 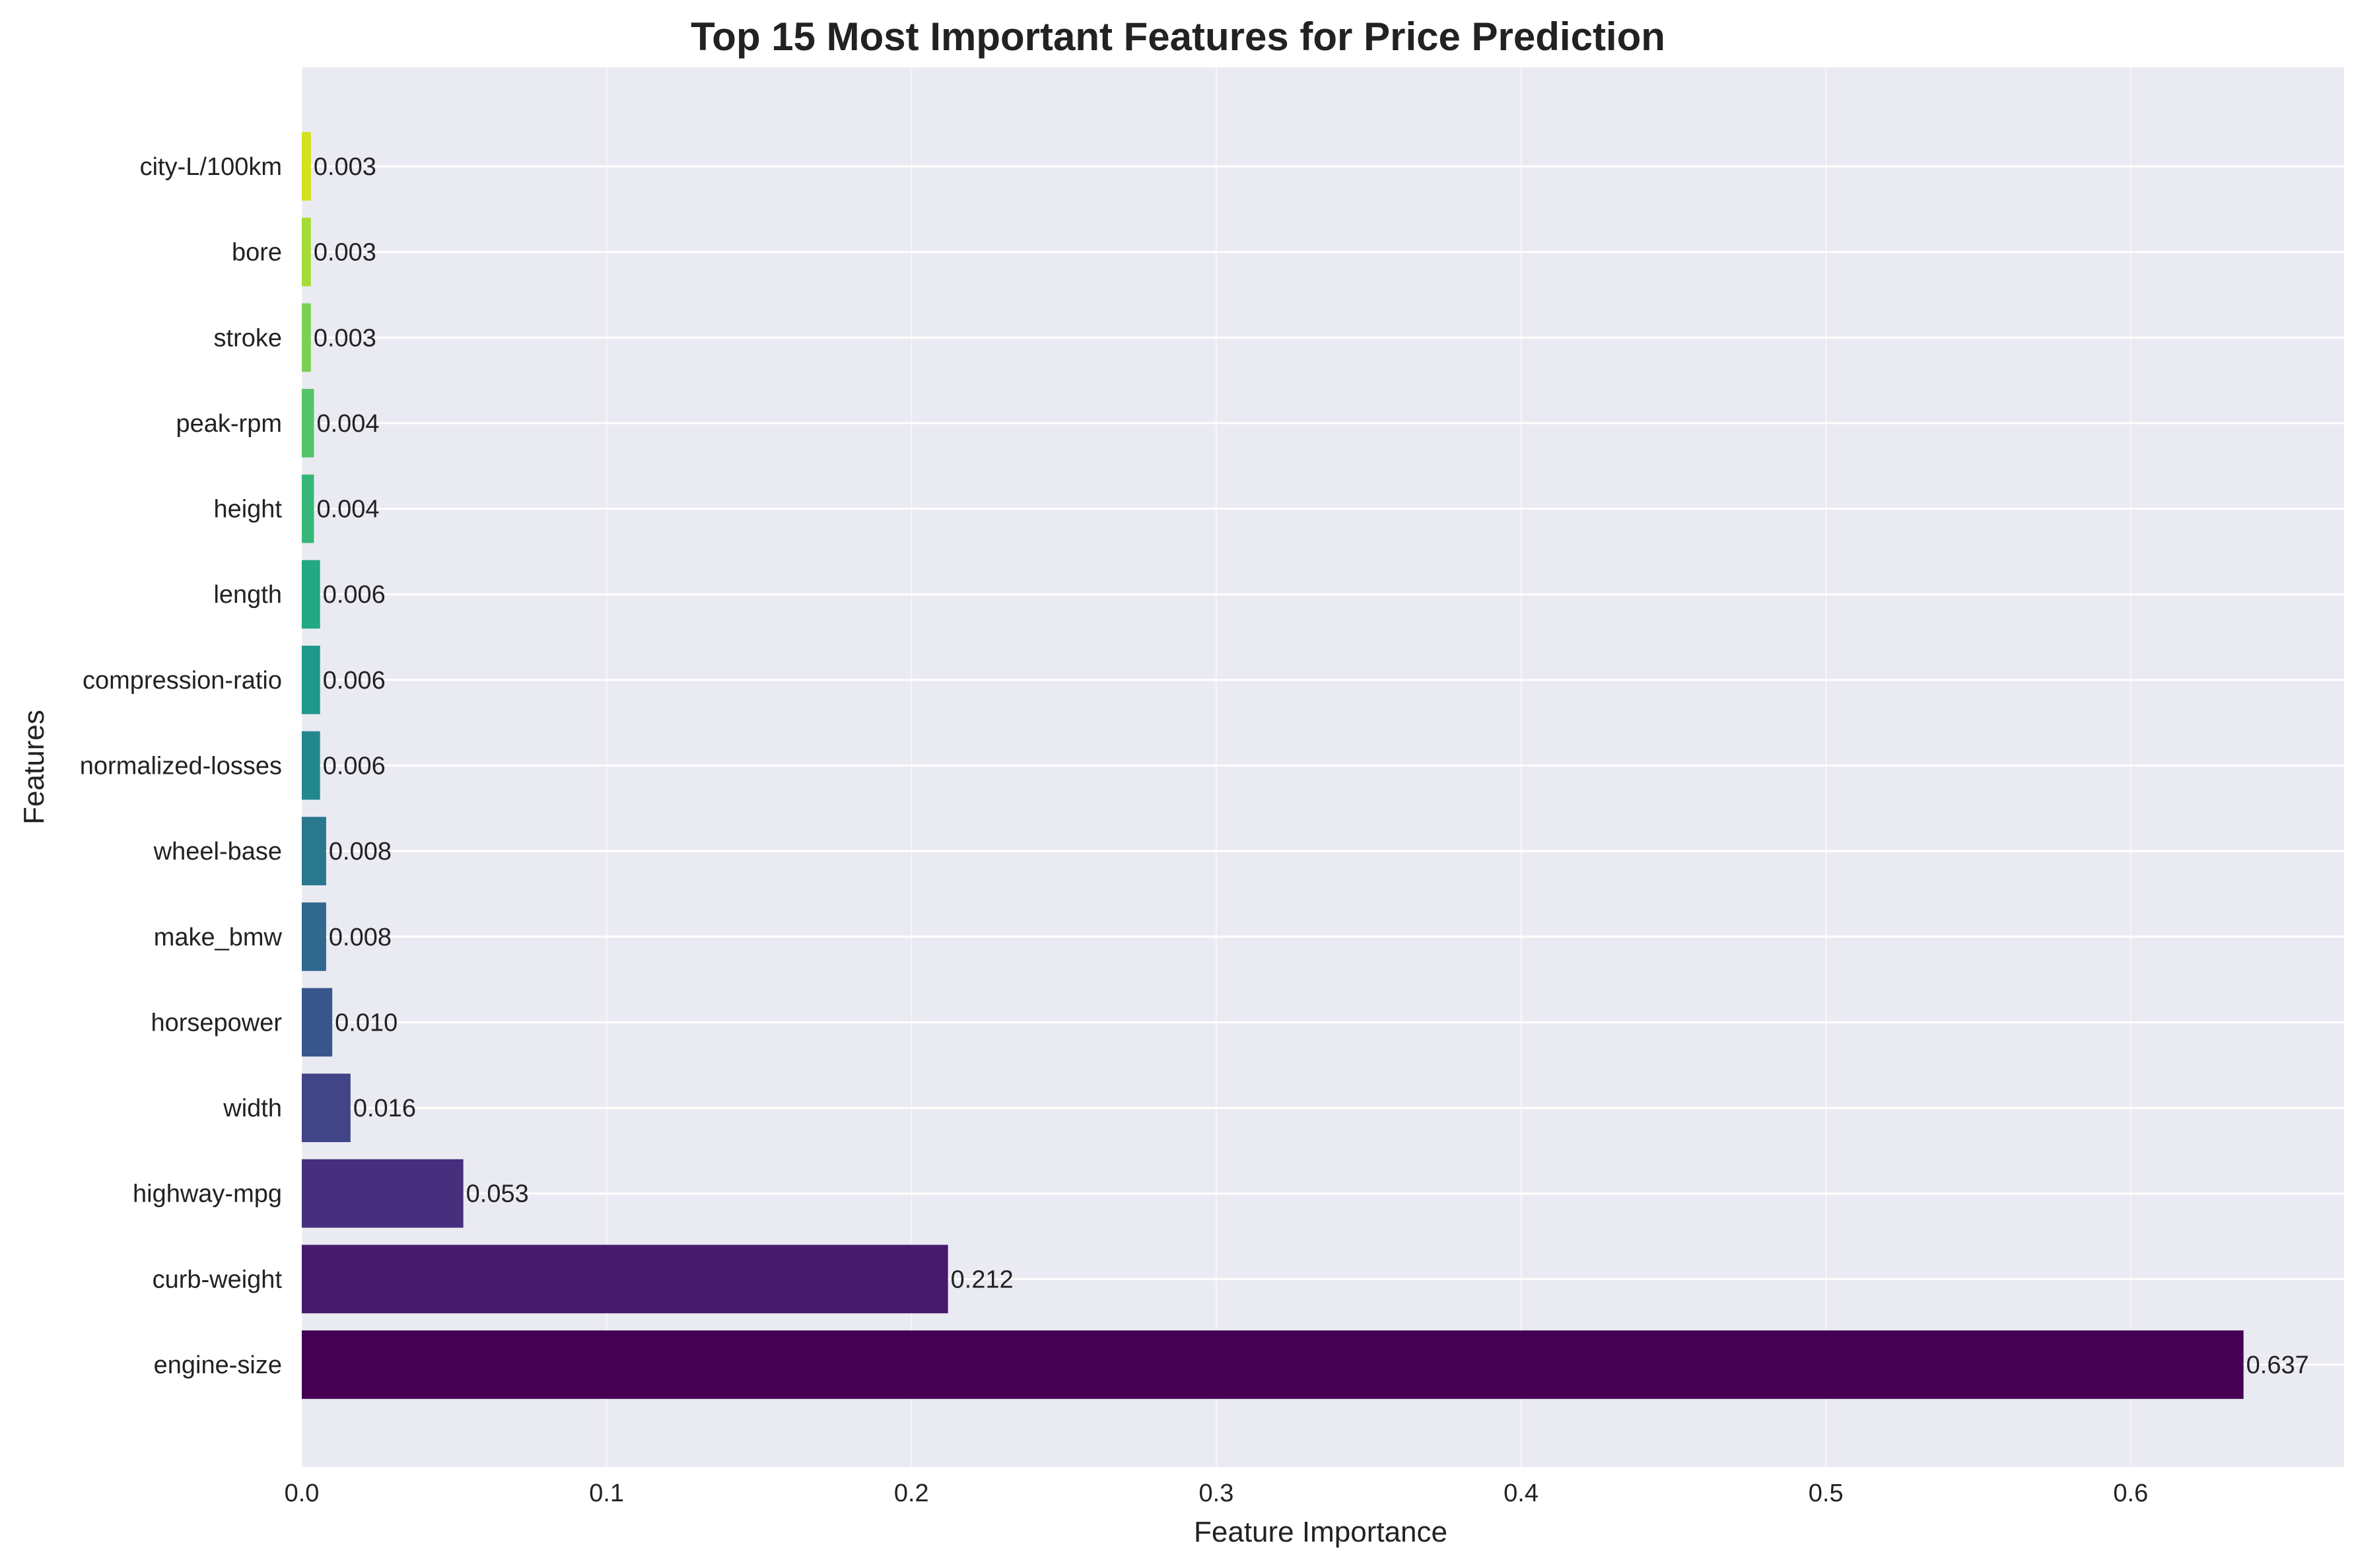 I want to click on x-tick-label: 0.3, so click(x=1216, y=1493).